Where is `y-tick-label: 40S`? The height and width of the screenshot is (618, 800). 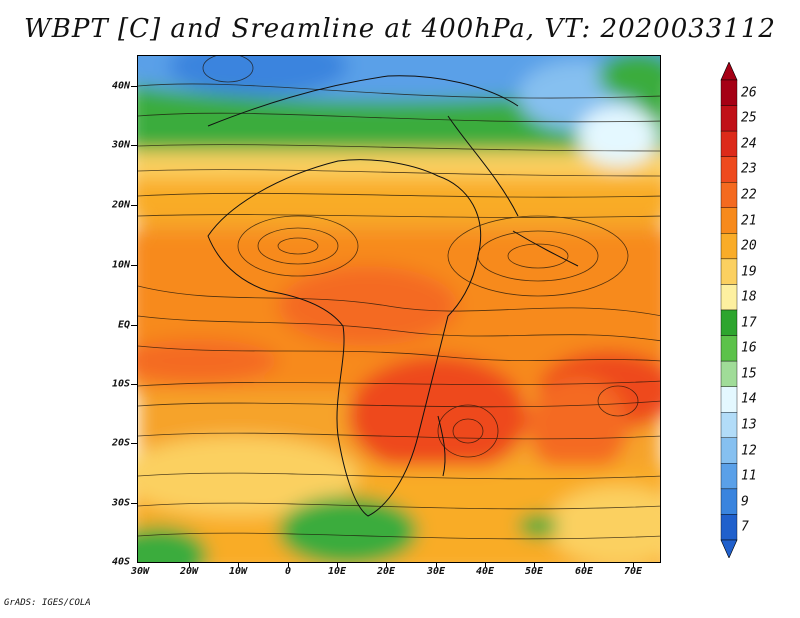
y-tick-label: 40S is located at coordinates (120, 562).